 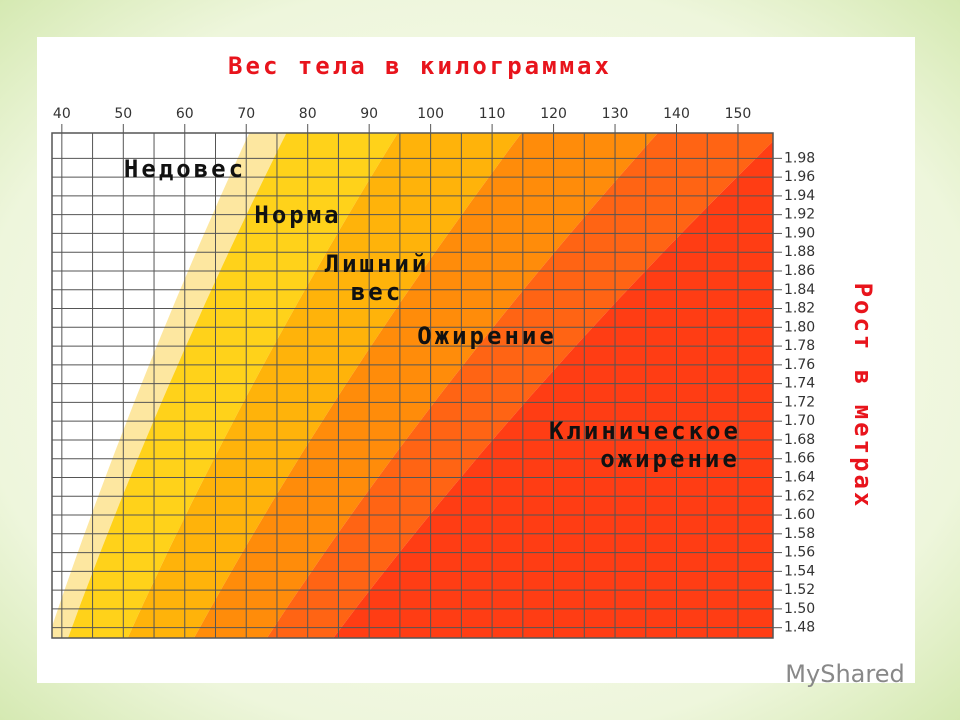 What do you see at coordinates (645, 431) in the screenshot?
I see `zone-label: Клиническое` at bounding box center [645, 431].